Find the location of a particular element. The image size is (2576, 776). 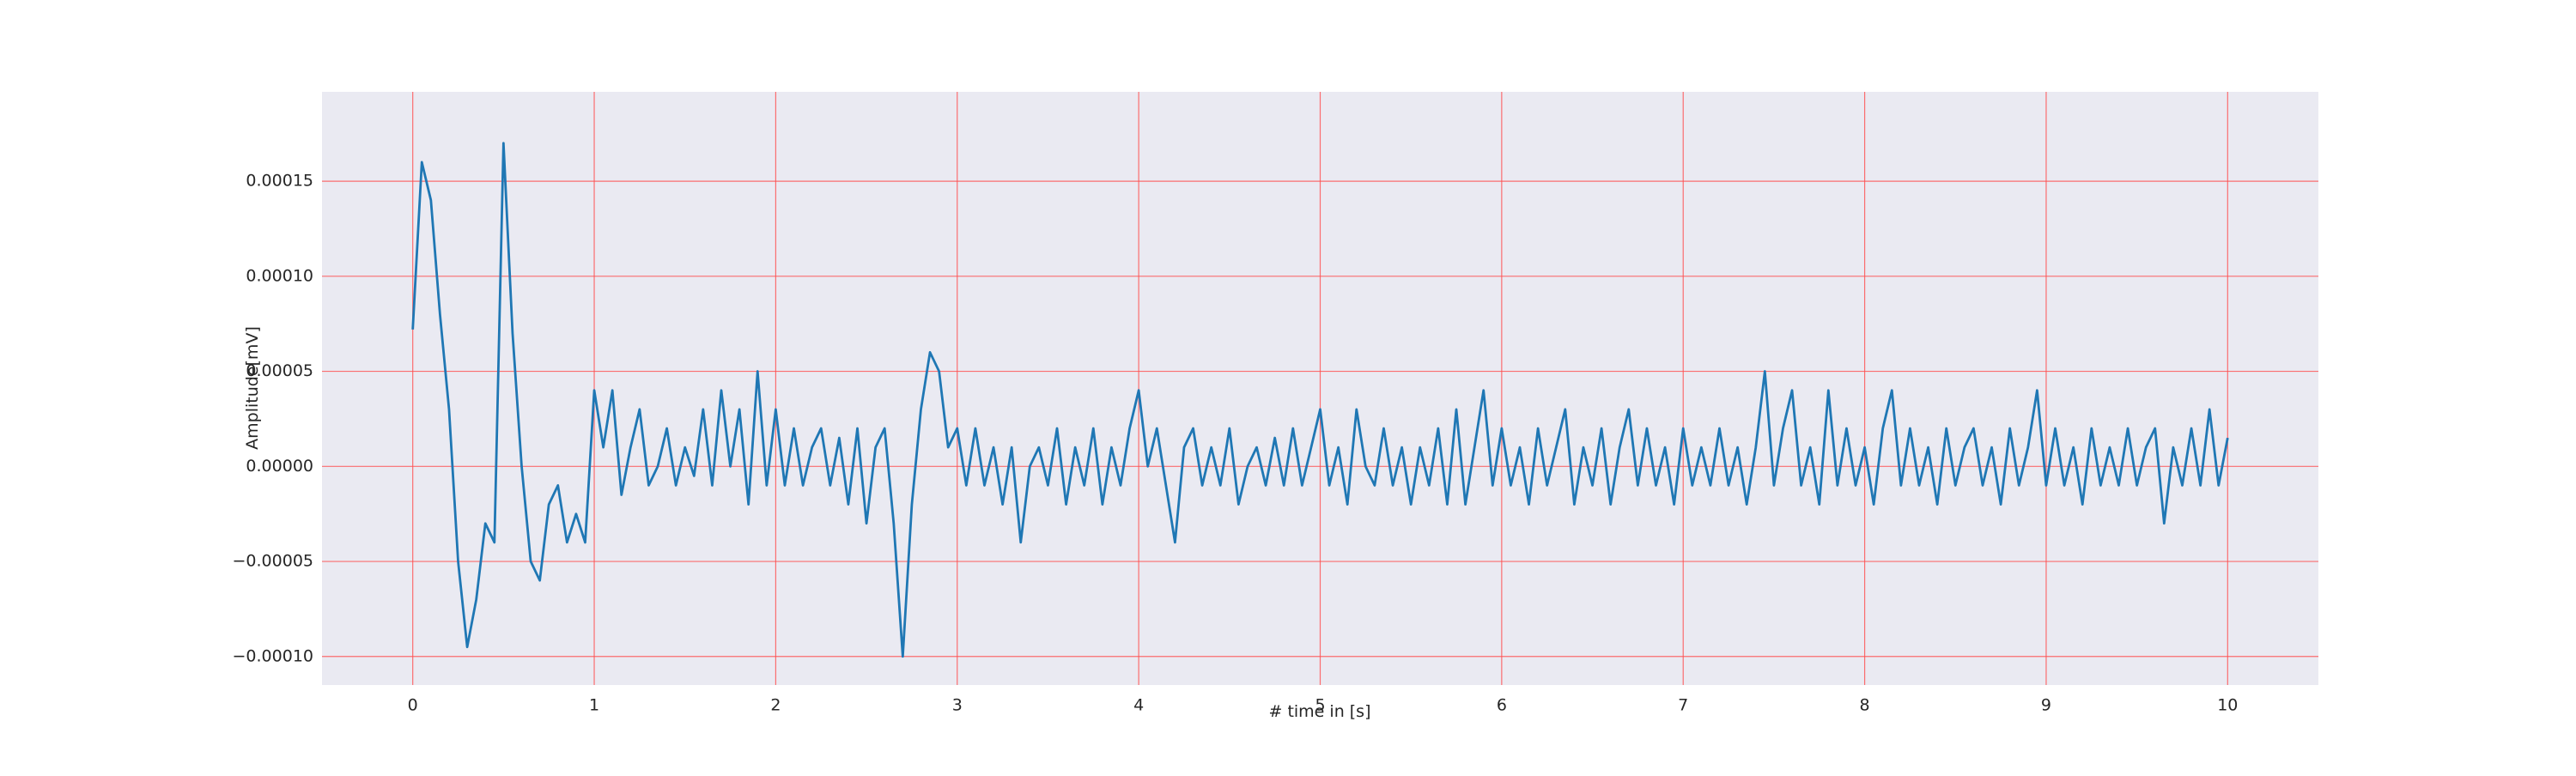

y-axis-label: Amplitude[mV] is located at coordinates (252, 388).